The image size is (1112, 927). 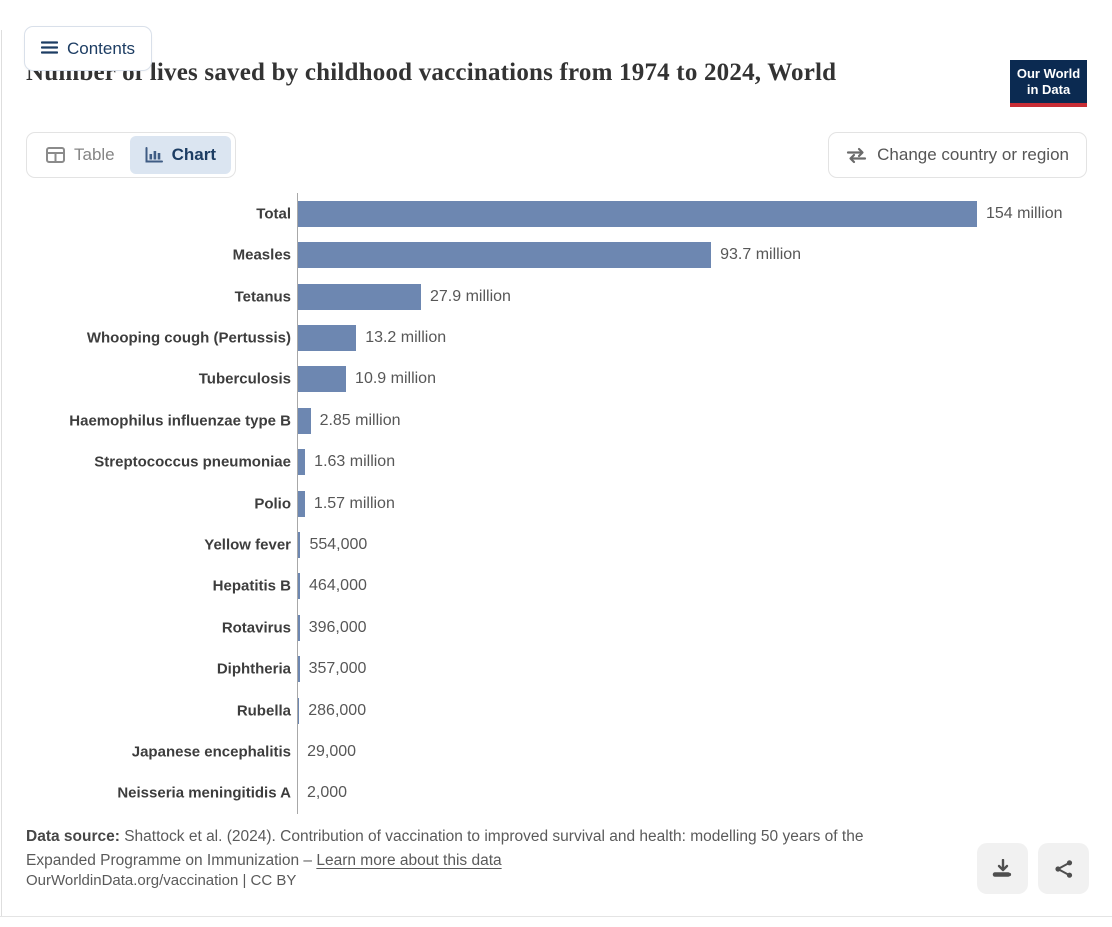 What do you see at coordinates (597, 668) in the screenshot?
I see `bar-row: Diphtheria 357,000` at bounding box center [597, 668].